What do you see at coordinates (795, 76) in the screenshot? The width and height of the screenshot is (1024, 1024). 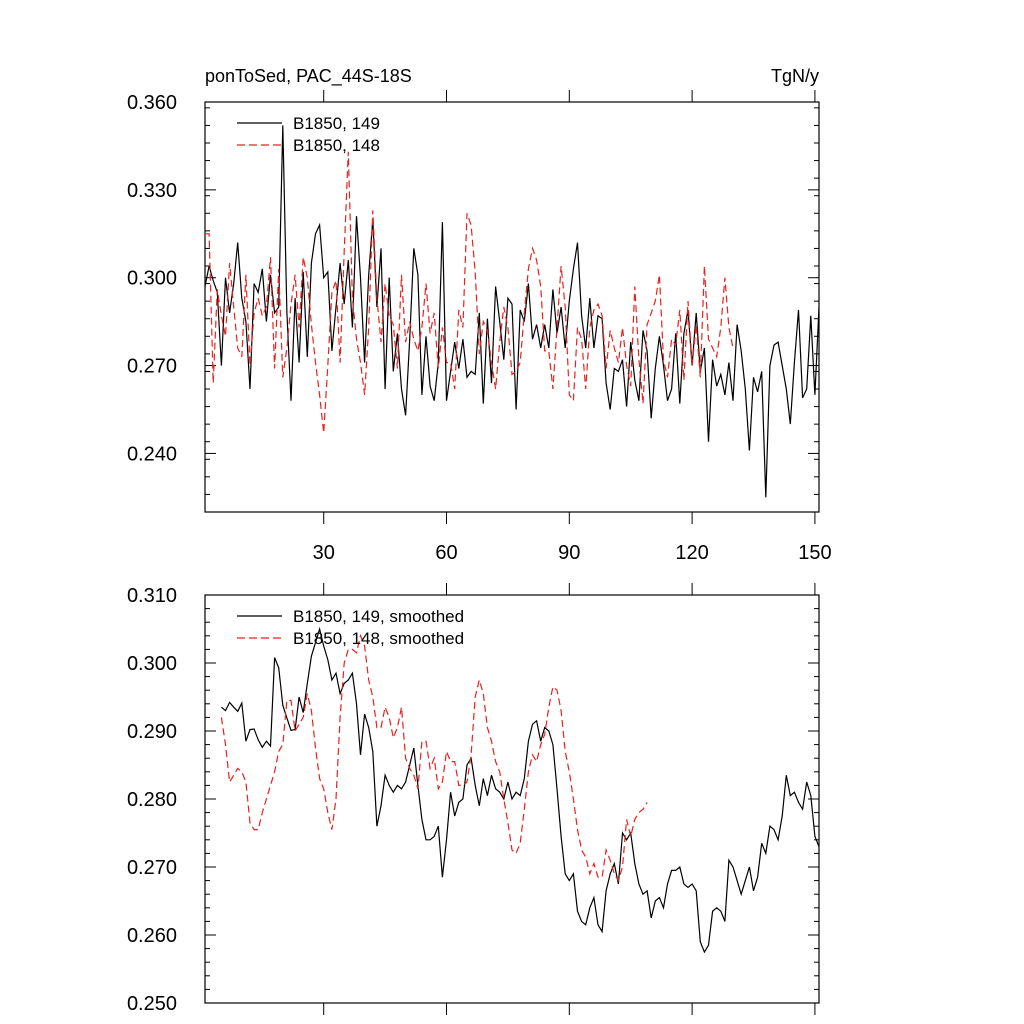 I see `units-label: TgN/y` at bounding box center [795, 76].